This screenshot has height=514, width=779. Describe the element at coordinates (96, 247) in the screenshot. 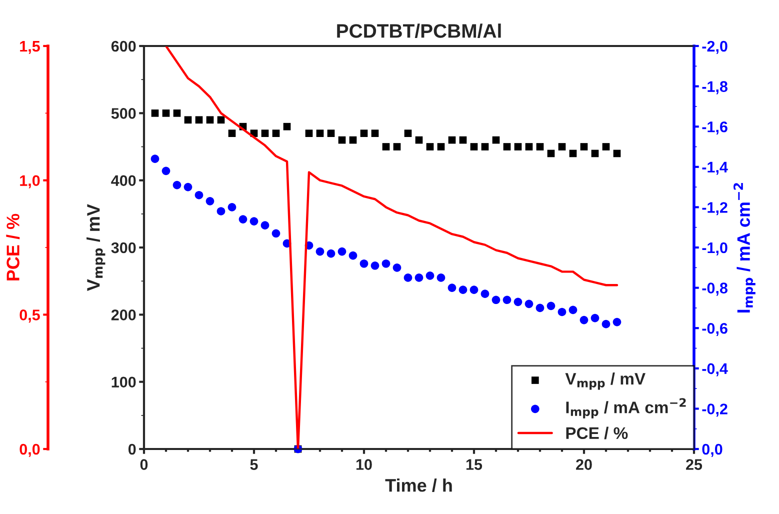

I see `y-axis-title: V$_{mpp}$ / mV` at that location.